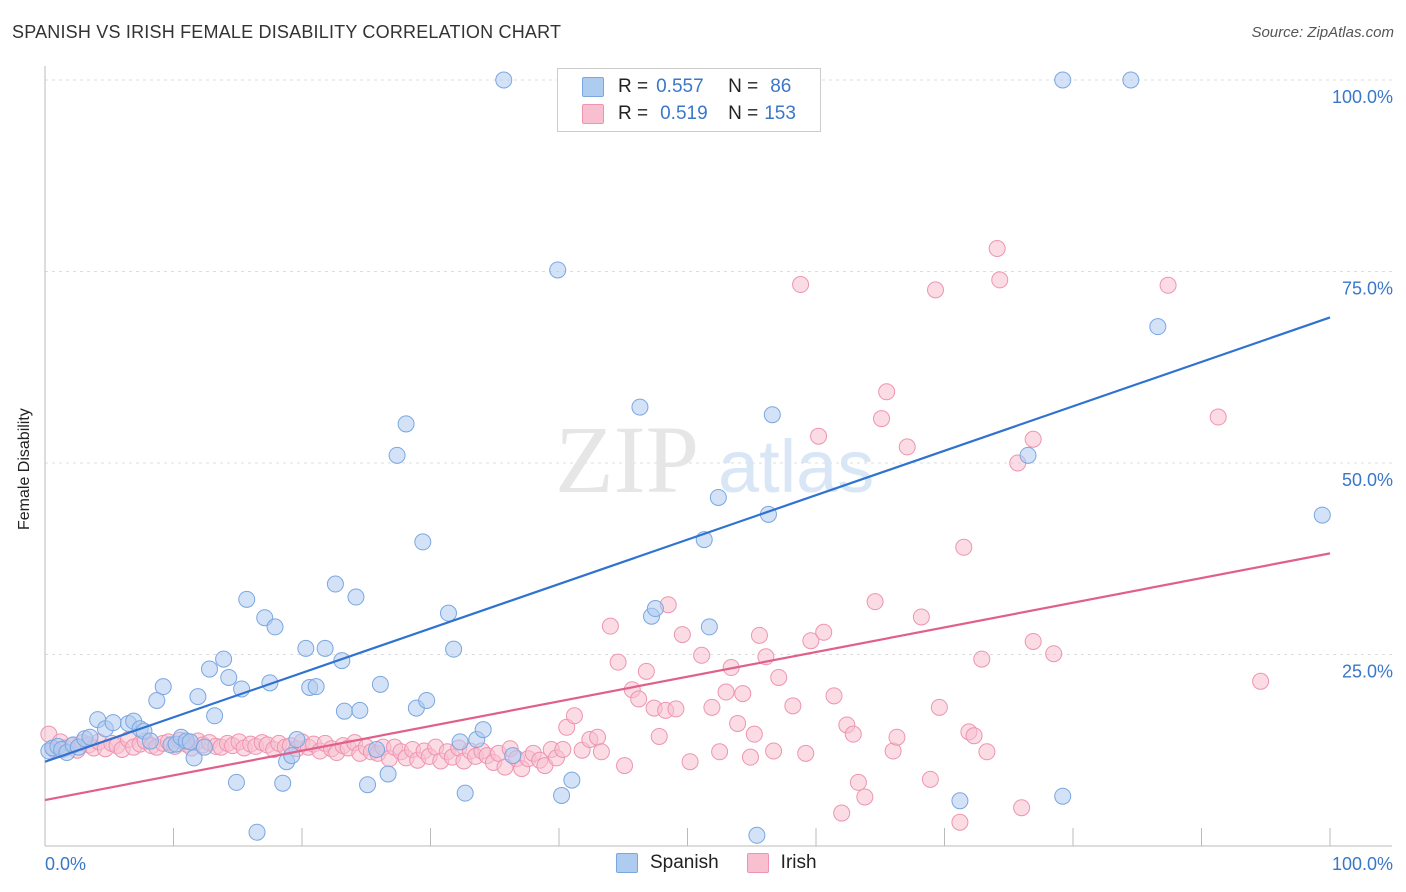  What do you see at coordinates (593, 87) in the screenshot?
I see `spanish-swatch` at bounding box center [593, 87].